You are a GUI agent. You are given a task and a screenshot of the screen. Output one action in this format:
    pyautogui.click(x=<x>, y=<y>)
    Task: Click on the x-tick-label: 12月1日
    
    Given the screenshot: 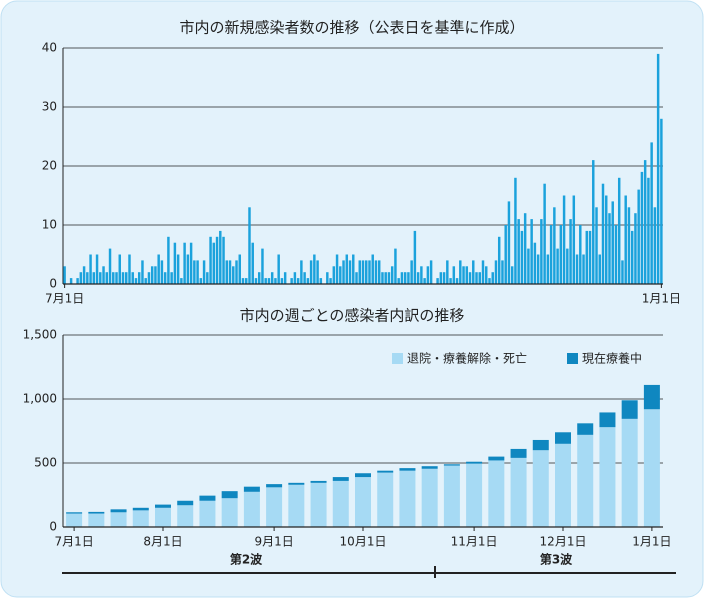 What is the action you would take?
    pyautogui.click(x=563, y=542)
    